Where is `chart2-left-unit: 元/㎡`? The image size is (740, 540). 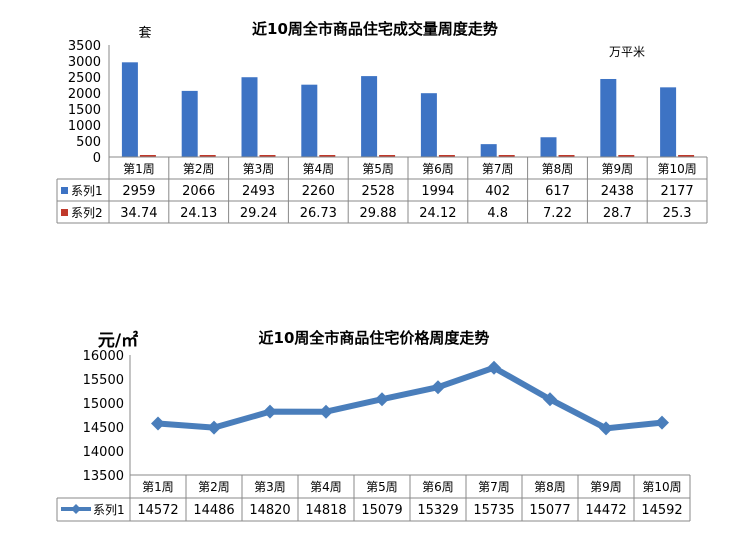
chart2-left-unit: 元/㎡ is located at coordinates (118, 340).